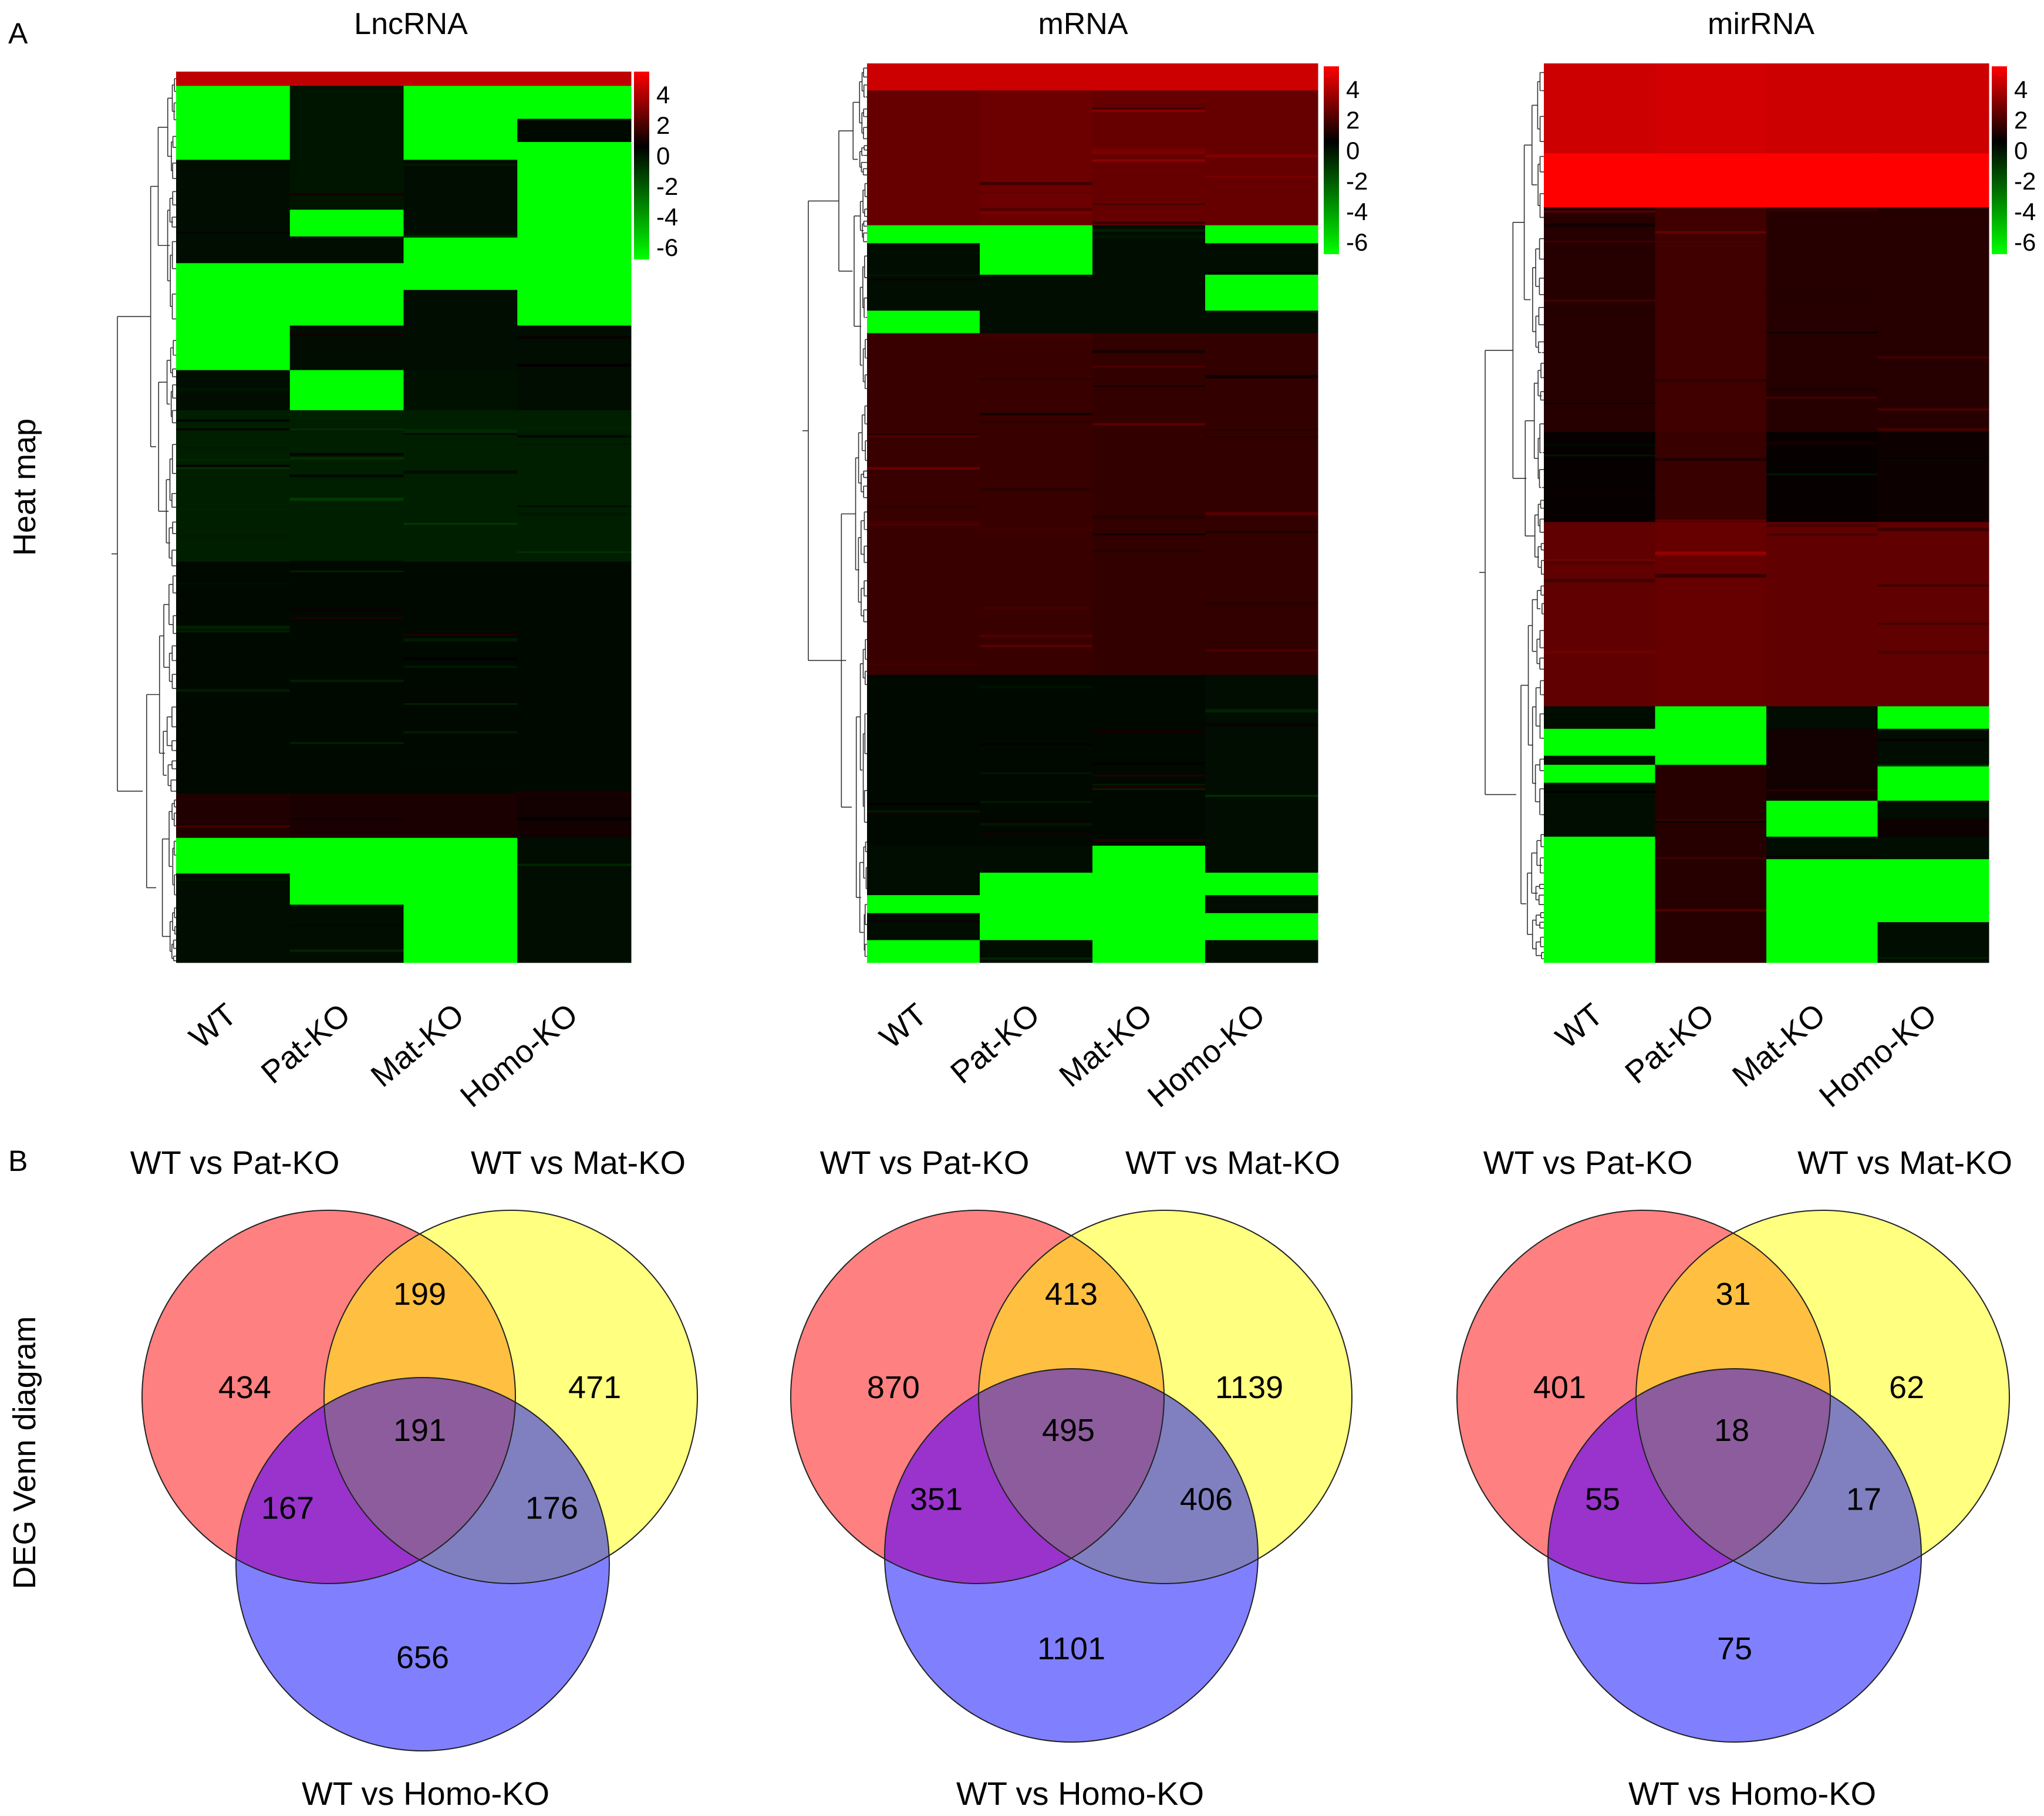  Describe the element at coordinates (834, 512) in the screenshot. I see `heatmap-dendrogram` at that location.